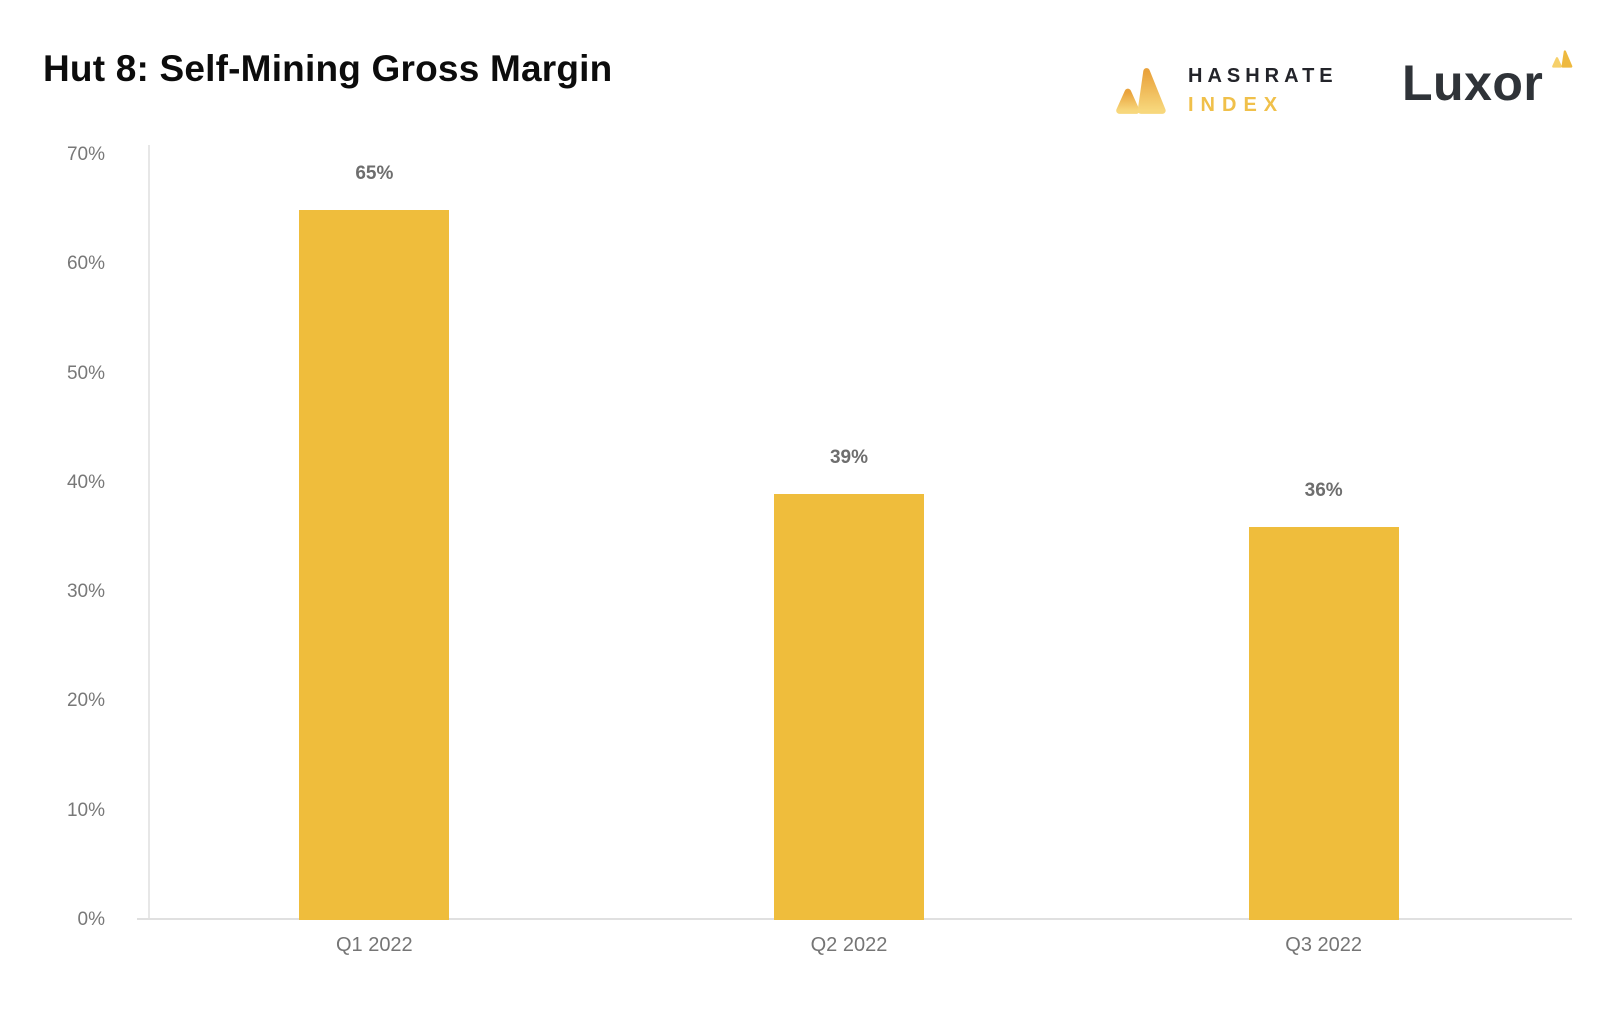  I want to click on bar-value-label: 39%, so click(849, 457).